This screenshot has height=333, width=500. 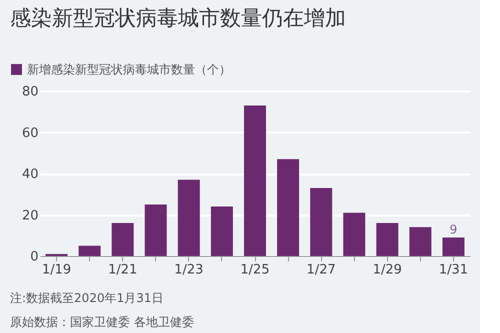 I want to click on x-tick-label: 1/27, so click(x=321, y=270).